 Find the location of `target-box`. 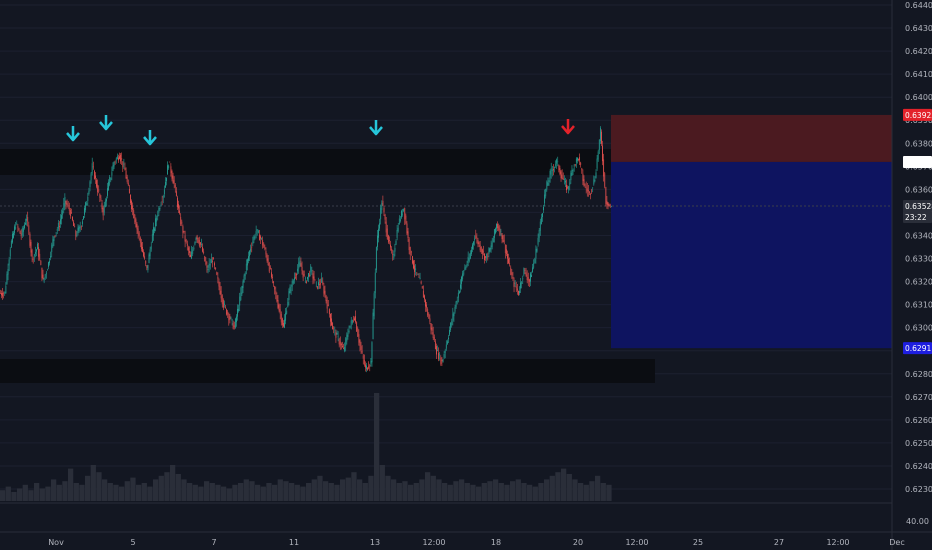

target-box is located at coordinates (751, 255).